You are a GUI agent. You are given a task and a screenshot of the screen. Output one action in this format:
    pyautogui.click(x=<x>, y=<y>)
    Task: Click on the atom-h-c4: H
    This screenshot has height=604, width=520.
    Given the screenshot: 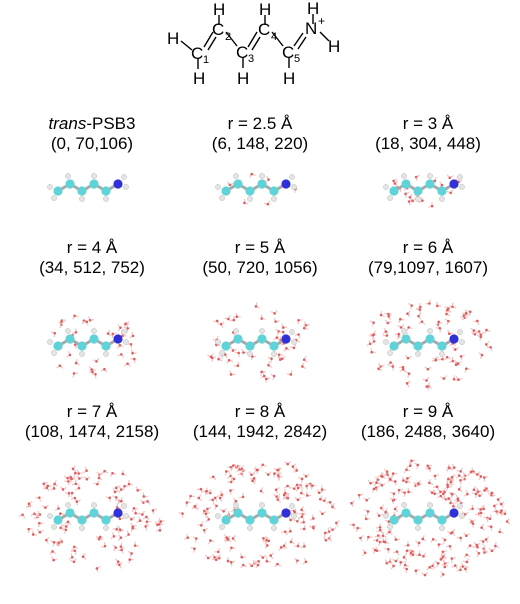 What is the action you would take?
    pyautogui.click(x=265, y=9)
    